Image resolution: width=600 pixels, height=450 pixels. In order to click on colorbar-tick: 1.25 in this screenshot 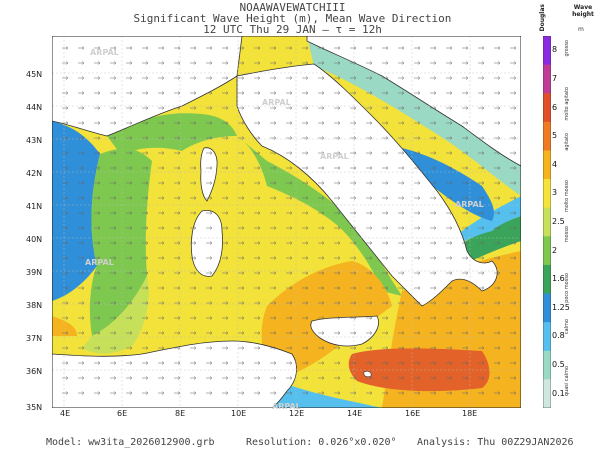, I will do `click(561, 307)`.